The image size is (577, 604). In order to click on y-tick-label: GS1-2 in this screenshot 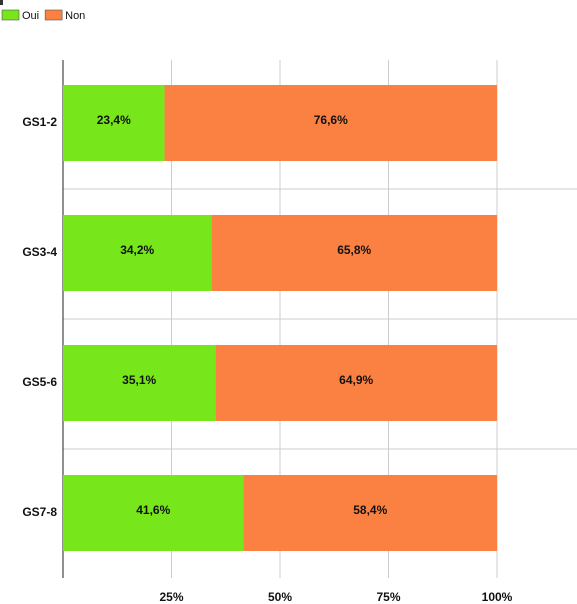, I will do `click(39, 122)`.